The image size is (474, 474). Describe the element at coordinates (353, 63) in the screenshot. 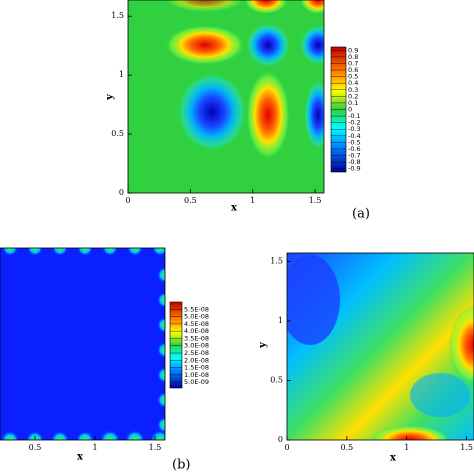

I see `colorbar-tick-label: 0.7` at that location.